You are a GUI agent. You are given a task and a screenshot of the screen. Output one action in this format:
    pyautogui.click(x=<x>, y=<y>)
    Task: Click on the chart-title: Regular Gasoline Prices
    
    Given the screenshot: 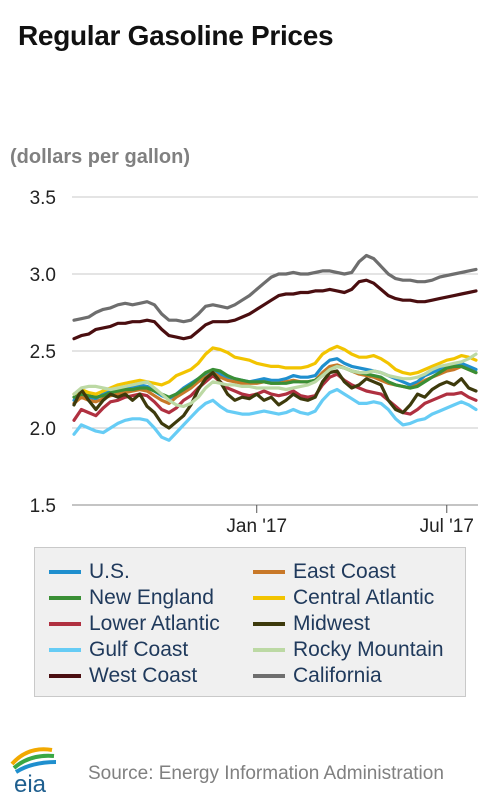 What is the action you would take?
    pyautogui.click(x=176, y=35)
    